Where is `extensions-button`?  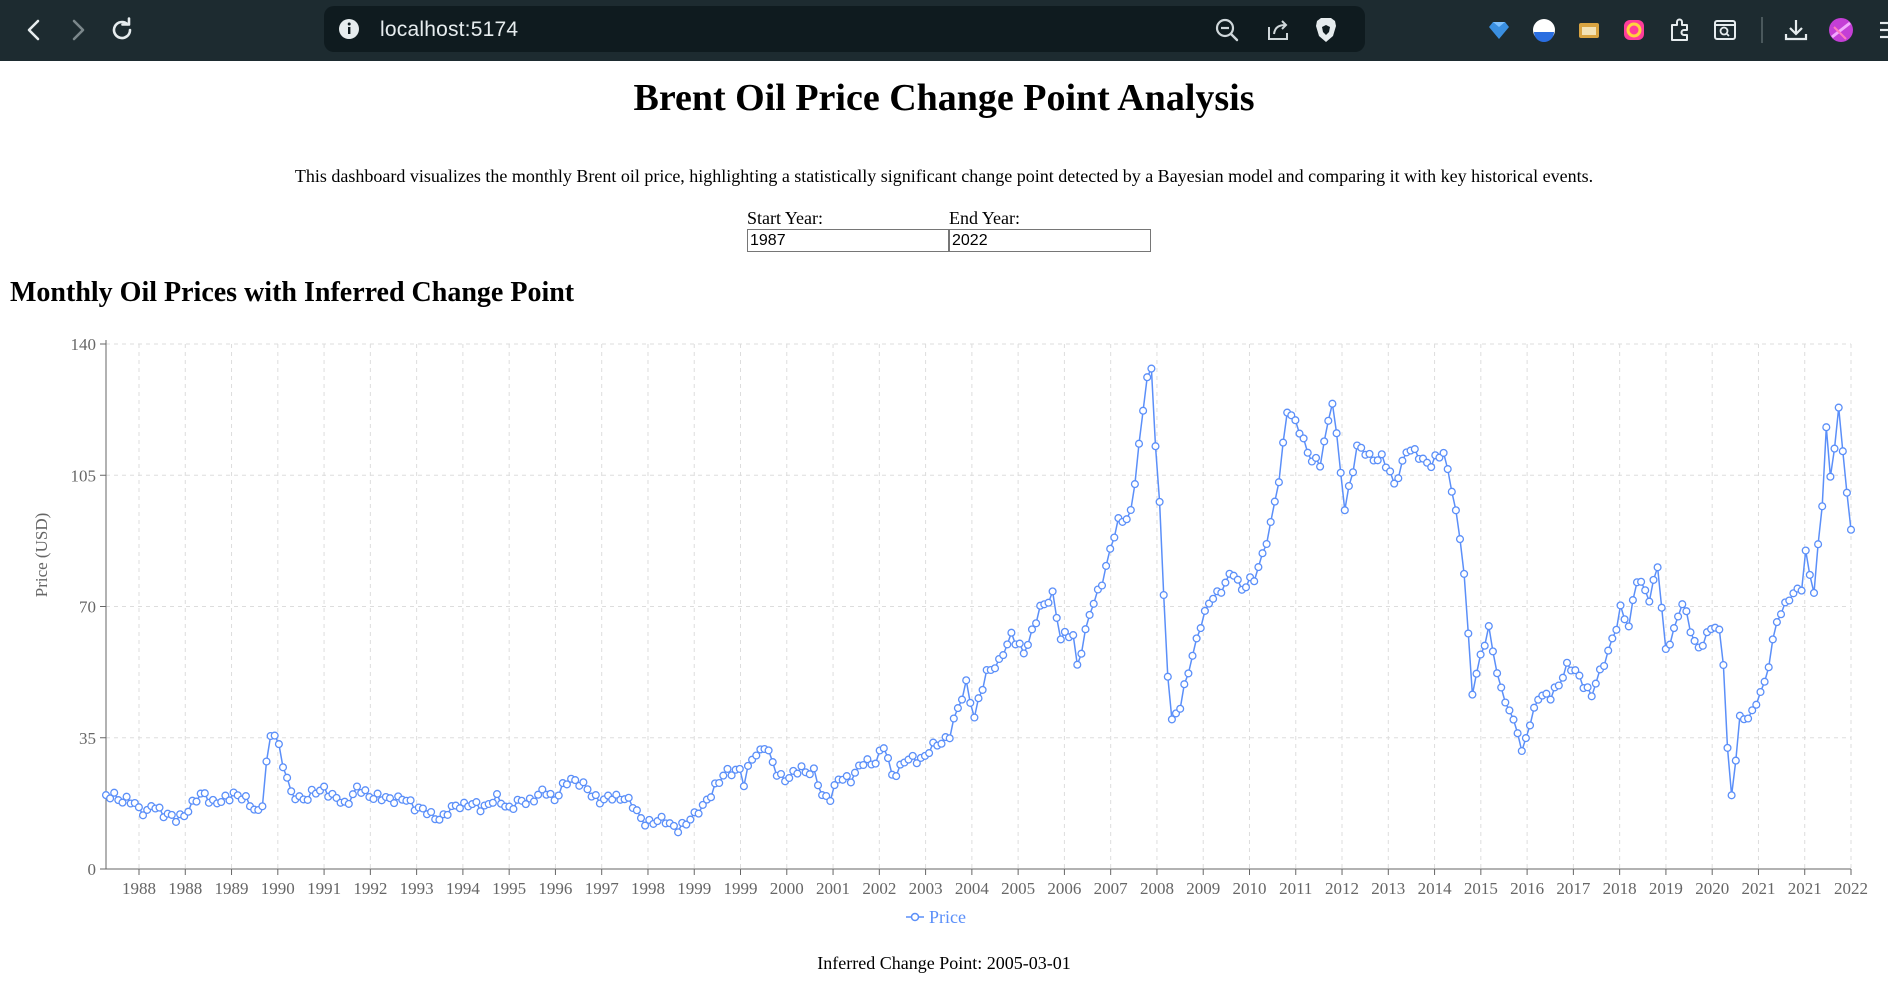
extensions-button is located at coordinates (1680, 30).